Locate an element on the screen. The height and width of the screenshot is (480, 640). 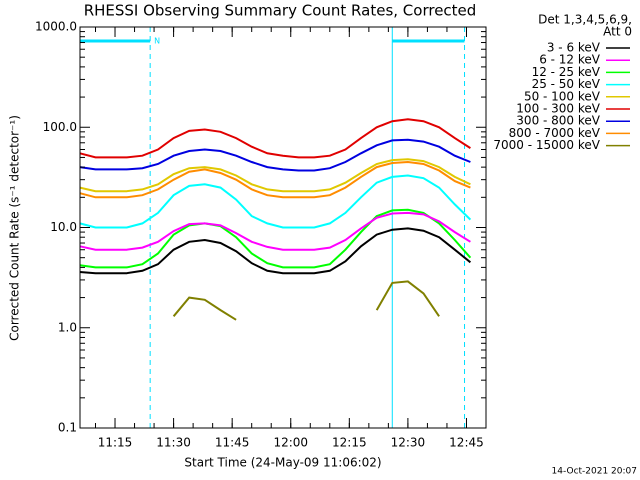
x-axis-label: Start Time (24-May-09 11:06:02) is located at coordinates (282, 463).